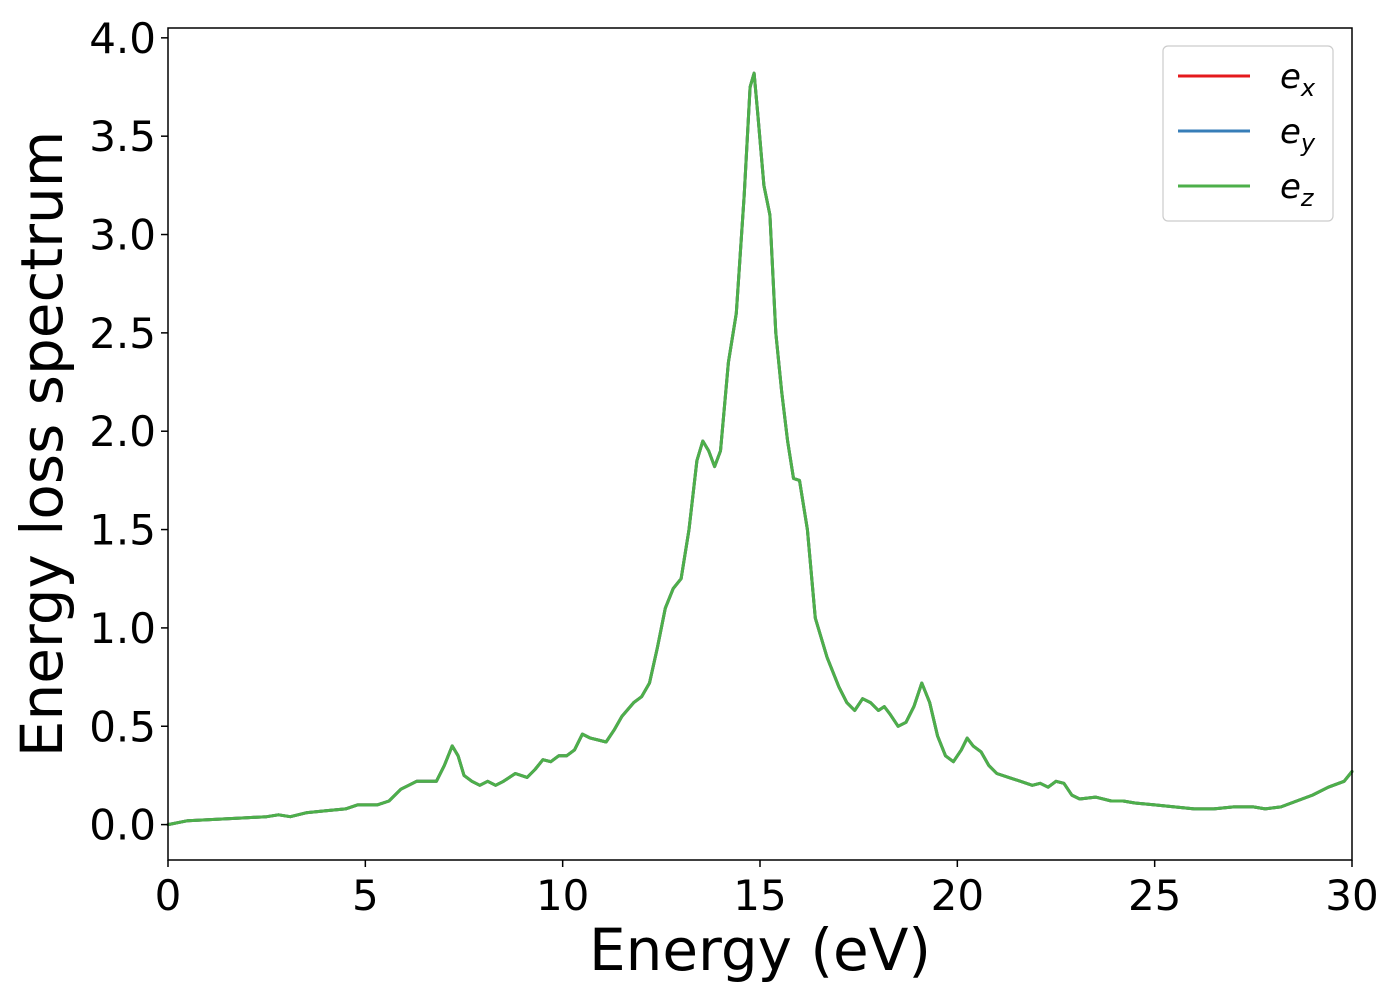  What do you see at coordinates (1248, 133) in the screenshot?
I see `legend-box` at bounding box center [1248, 133].